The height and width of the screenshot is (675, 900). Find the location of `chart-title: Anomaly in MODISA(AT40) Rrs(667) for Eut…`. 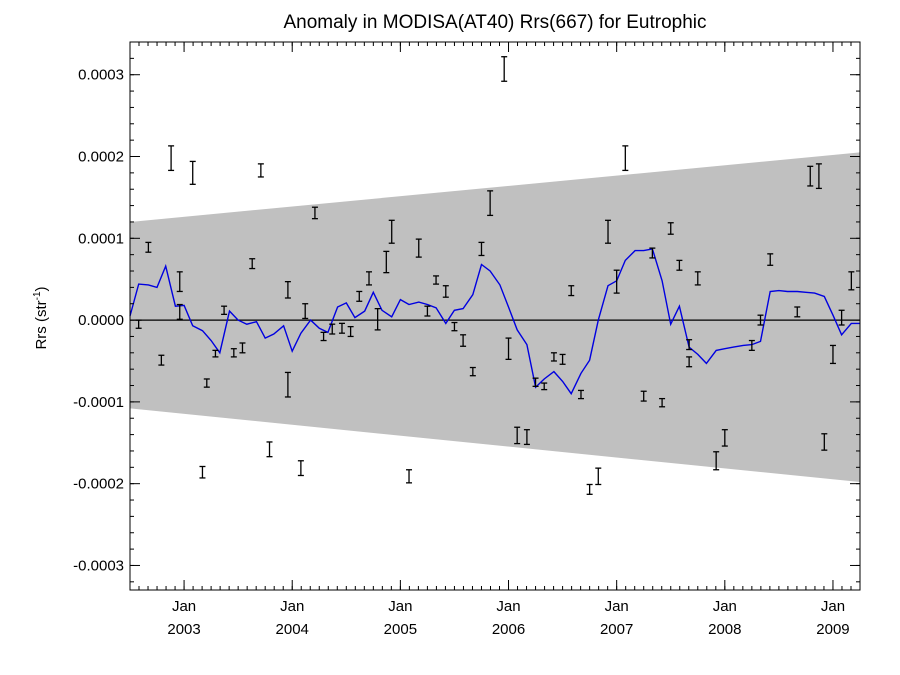

chart-title: Anomaly in MODISA(AT40) Rrs(667) for Eut… is located at coordinates (494, 22).